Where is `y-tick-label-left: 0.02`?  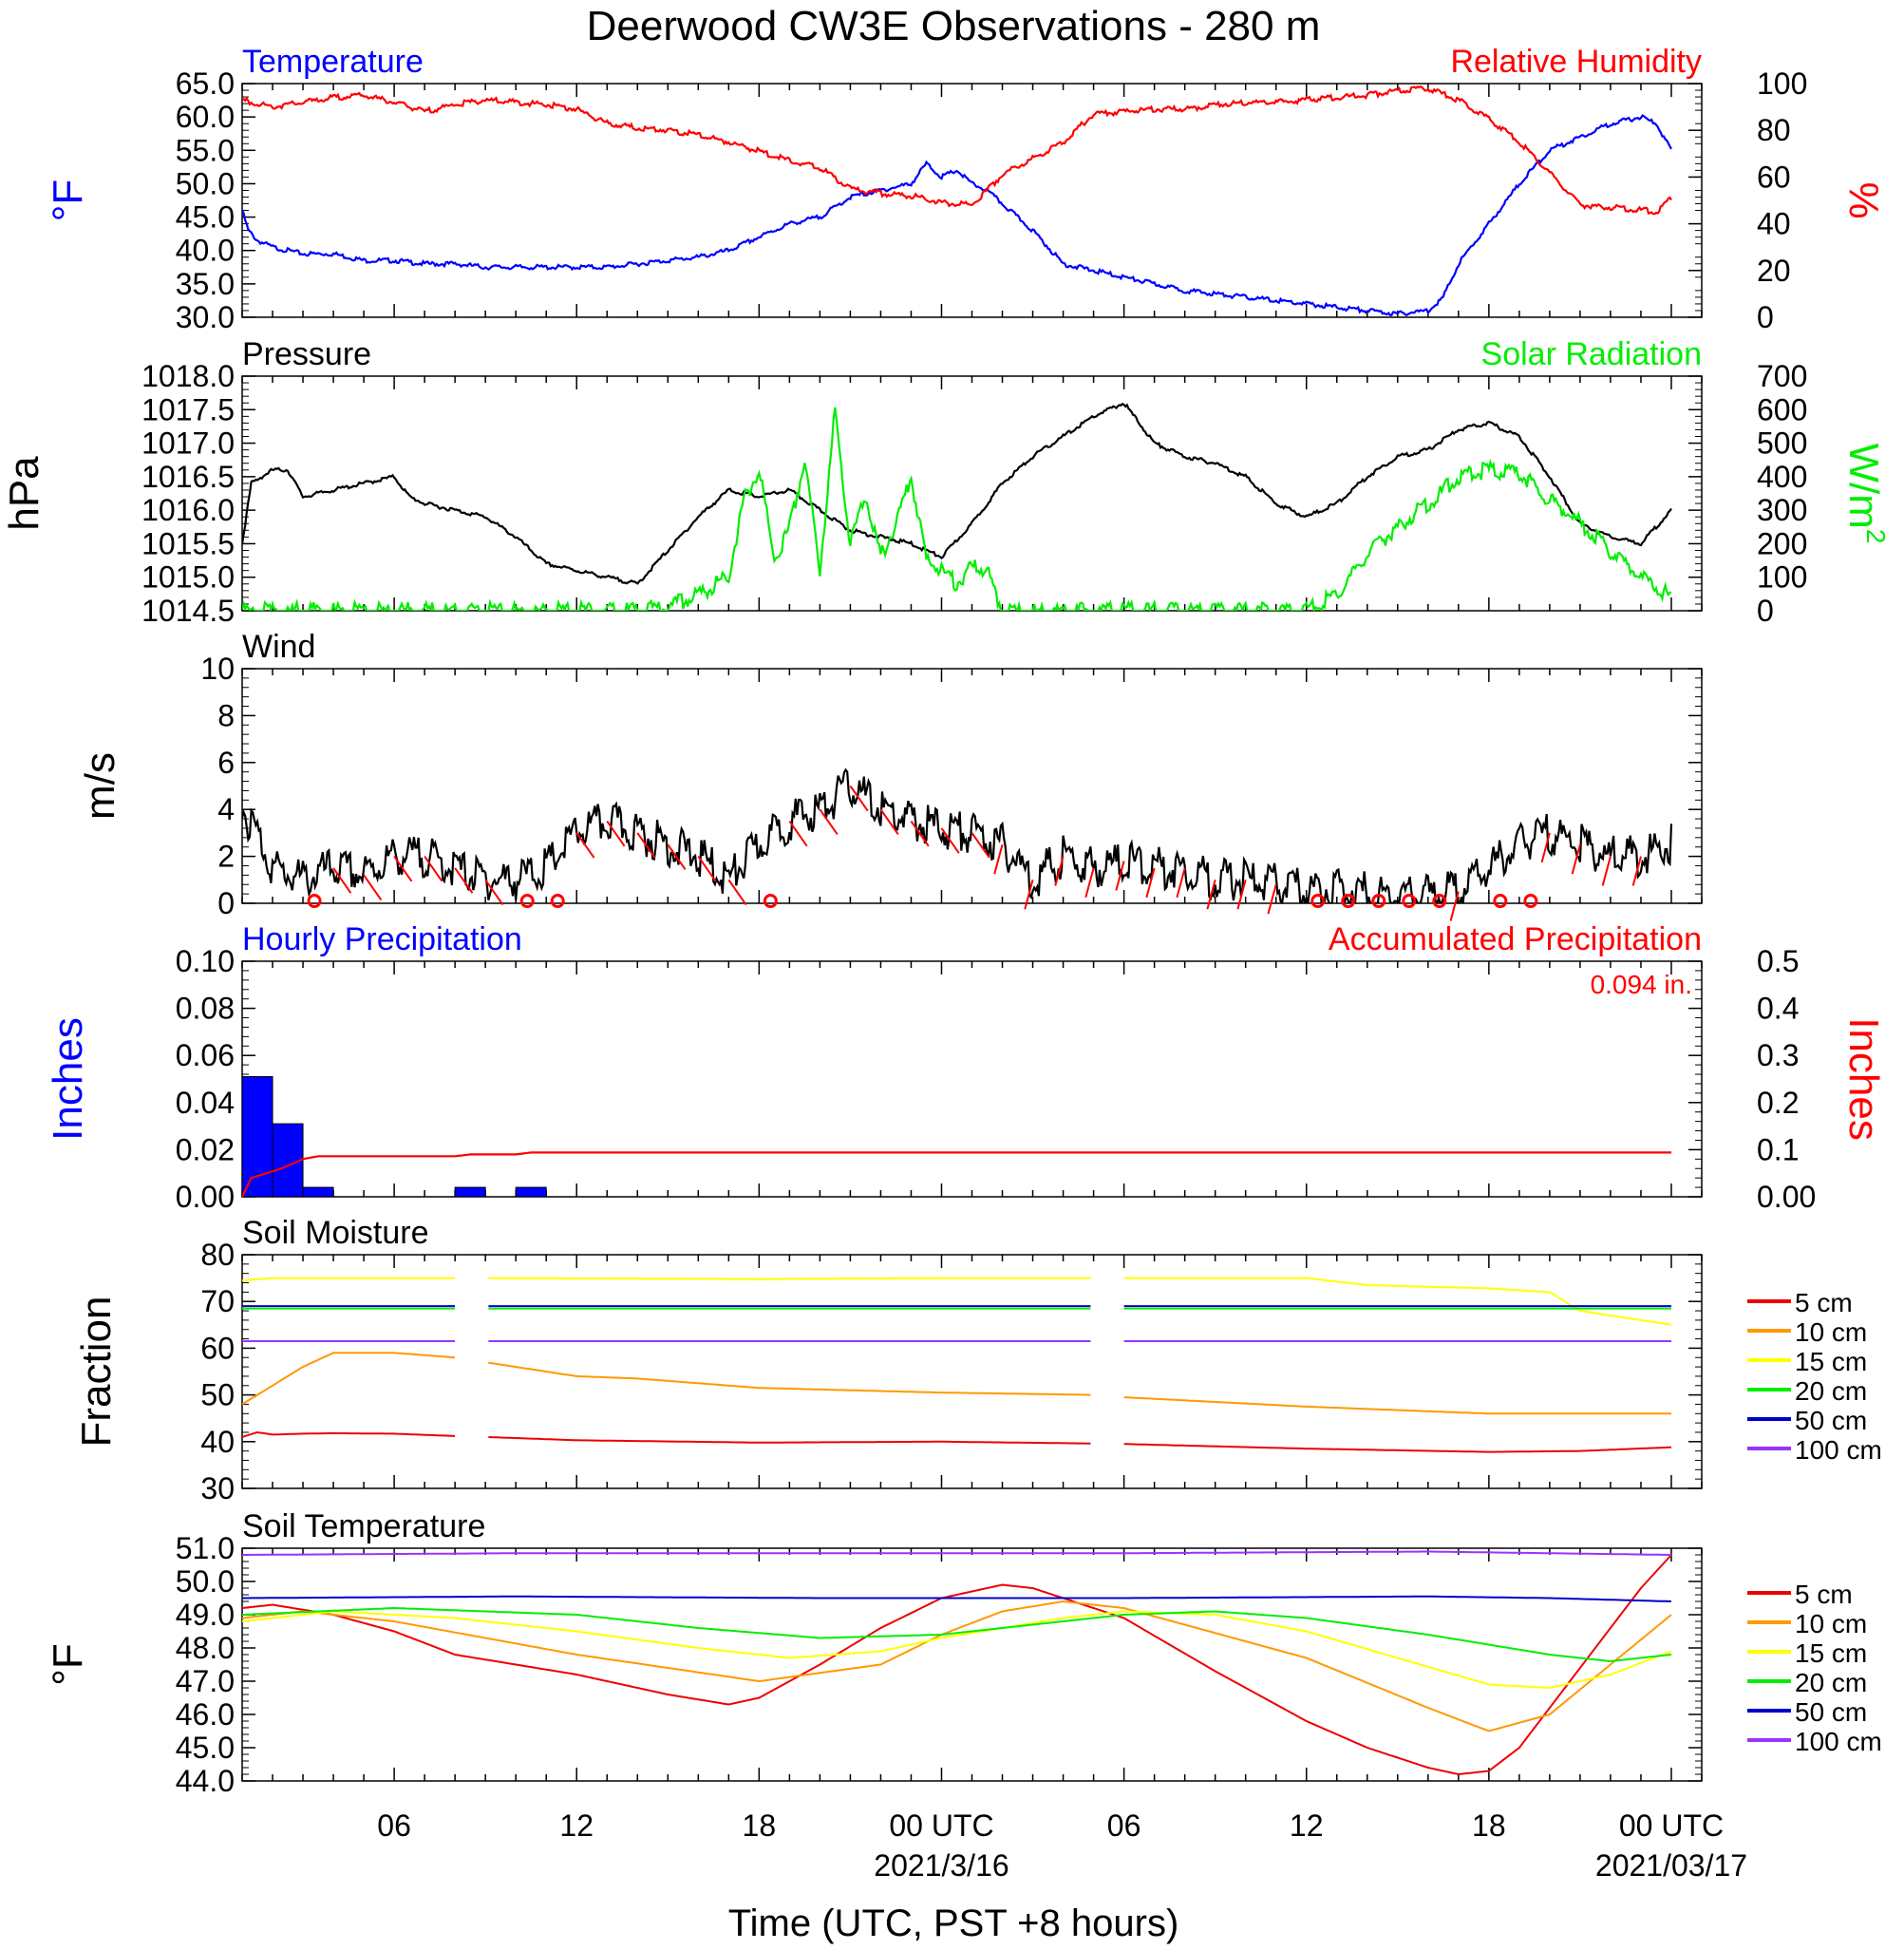
y-tick-label-left: 0.02 is located at coordinates (206, 1149).